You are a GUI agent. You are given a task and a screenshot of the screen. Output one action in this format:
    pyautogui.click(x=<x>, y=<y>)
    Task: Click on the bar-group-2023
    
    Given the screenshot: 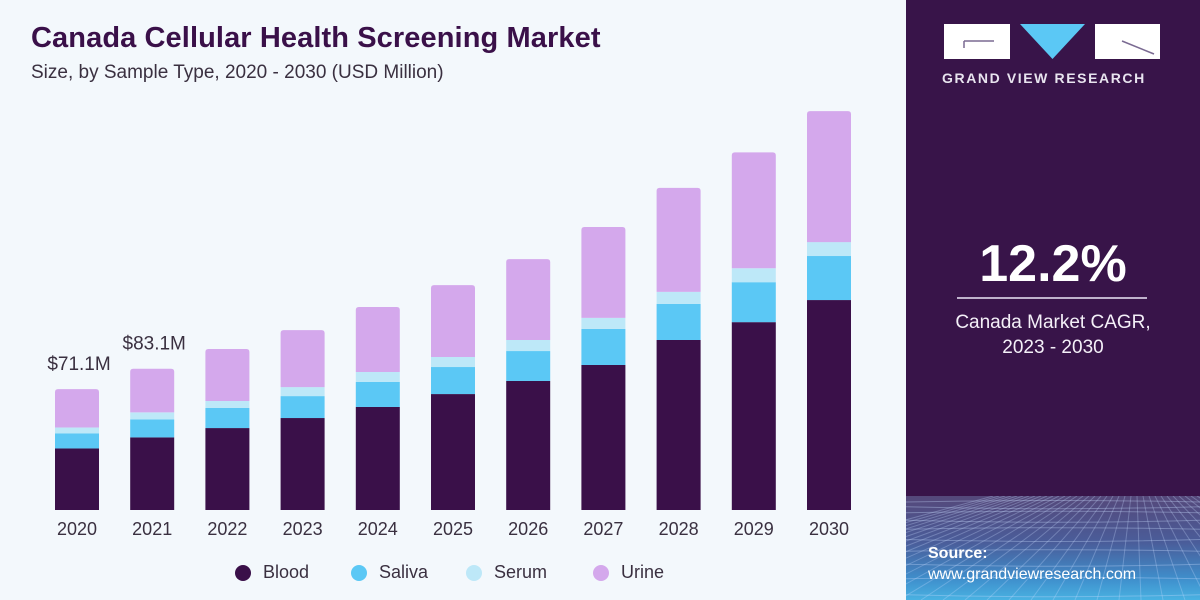 What is the action you would take?
    pyautogui.click(x=302, y=420)
    